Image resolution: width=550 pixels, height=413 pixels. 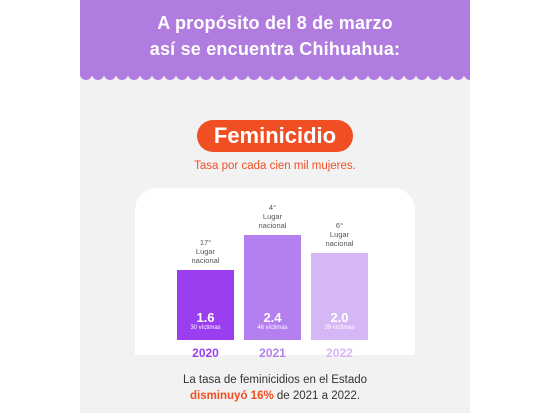 What do you see at coordinates (205, 353) in the screenshot?
I see `year-label: 2020` at bounding box center [205, 353].